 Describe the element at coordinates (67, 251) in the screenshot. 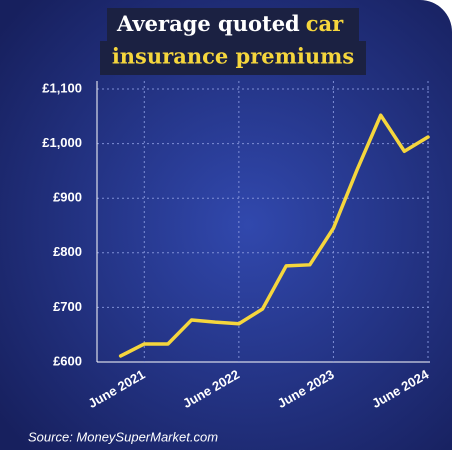

I see `y-tick-label: £800` at that location.